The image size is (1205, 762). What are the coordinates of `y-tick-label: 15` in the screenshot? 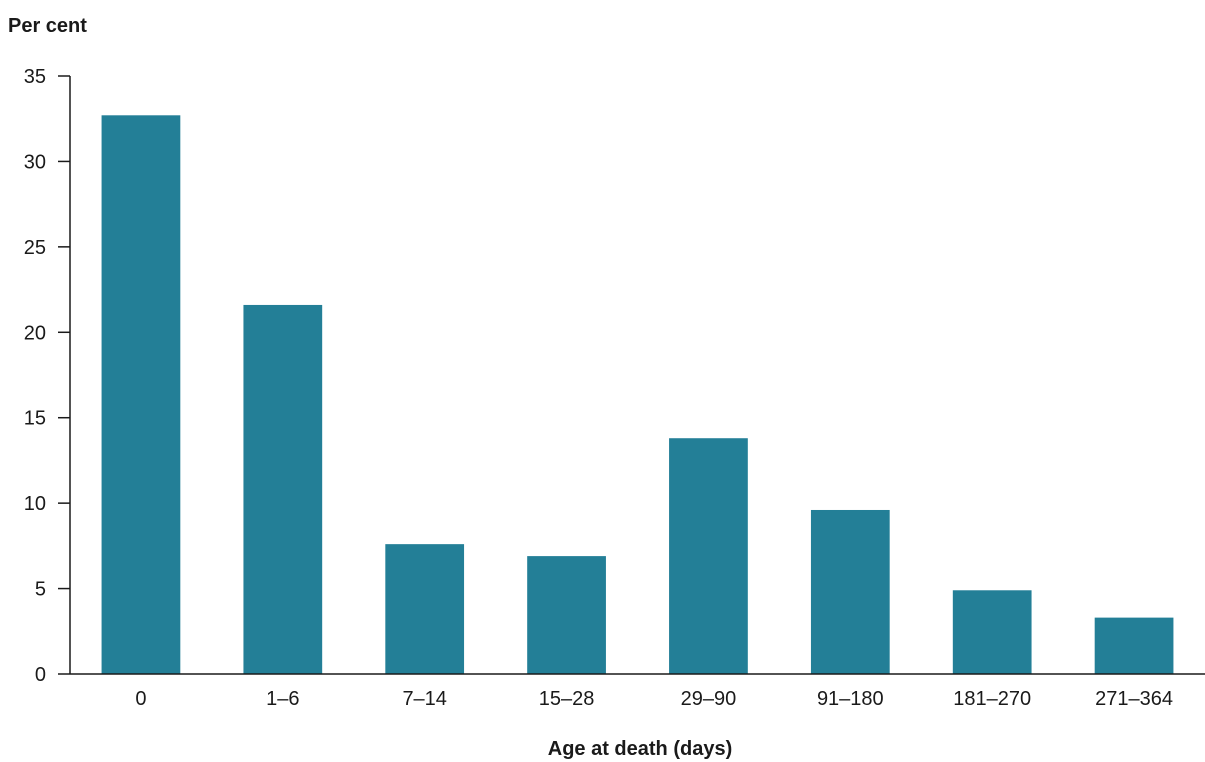 It's located at (35, 419).